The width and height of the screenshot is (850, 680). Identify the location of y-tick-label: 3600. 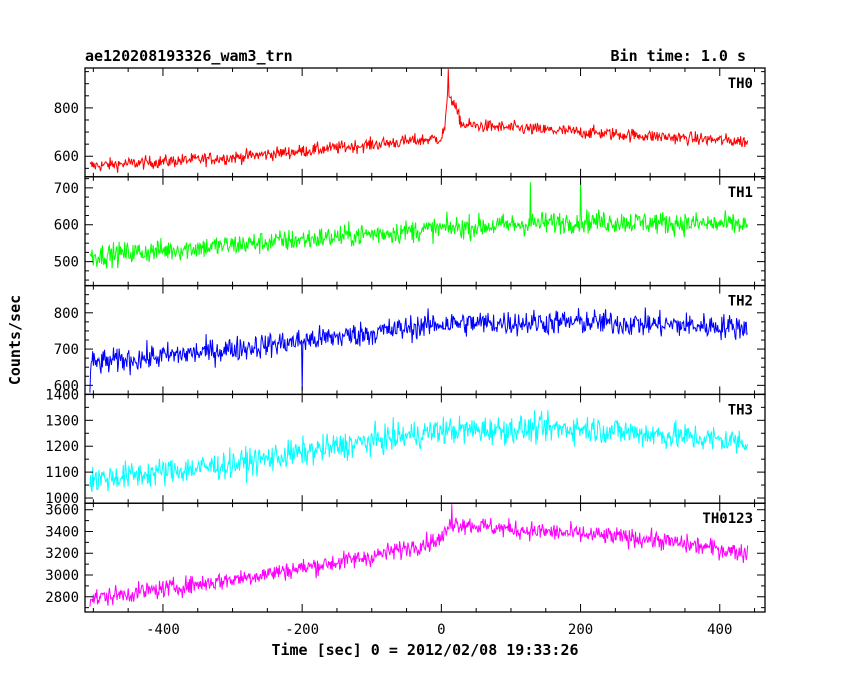
(62, 511).